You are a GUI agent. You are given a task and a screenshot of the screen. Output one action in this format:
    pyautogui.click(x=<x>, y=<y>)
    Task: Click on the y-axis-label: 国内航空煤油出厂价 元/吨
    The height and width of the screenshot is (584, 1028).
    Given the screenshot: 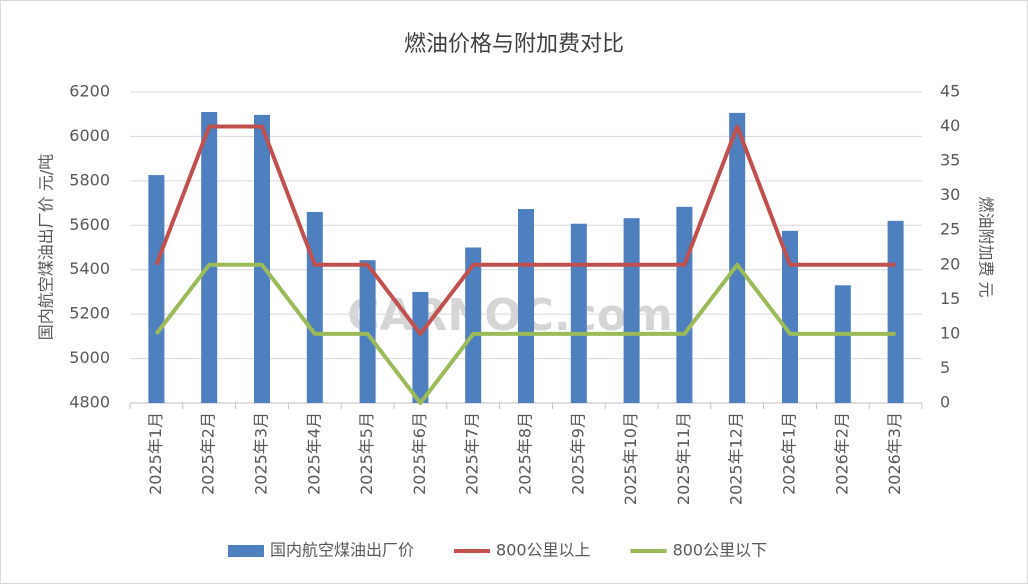 What is the action you would take?
    pyautogui.click(x=46, y=247)
    